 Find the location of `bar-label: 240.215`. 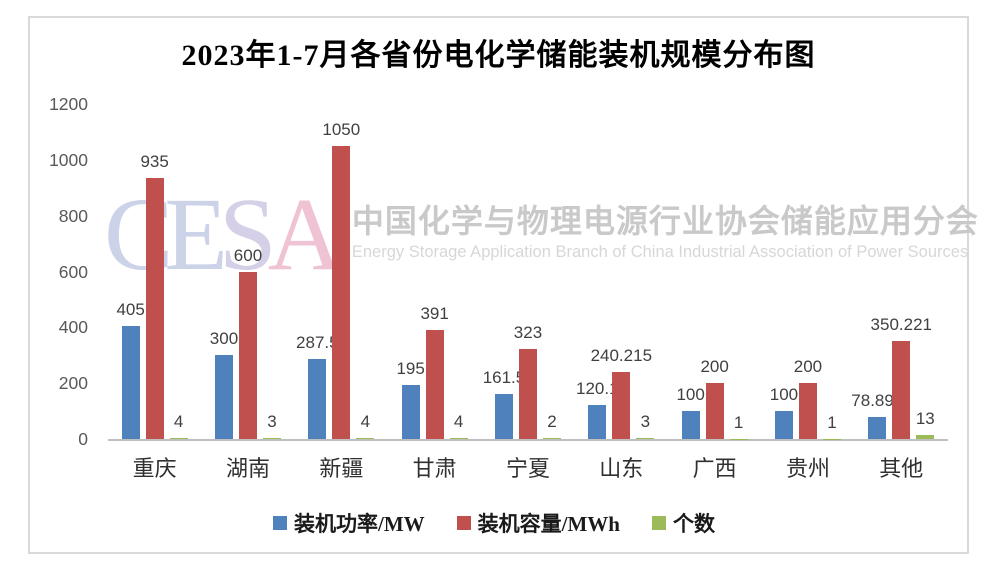

bar-label: 240.215 is located at coordinates (621, 355).